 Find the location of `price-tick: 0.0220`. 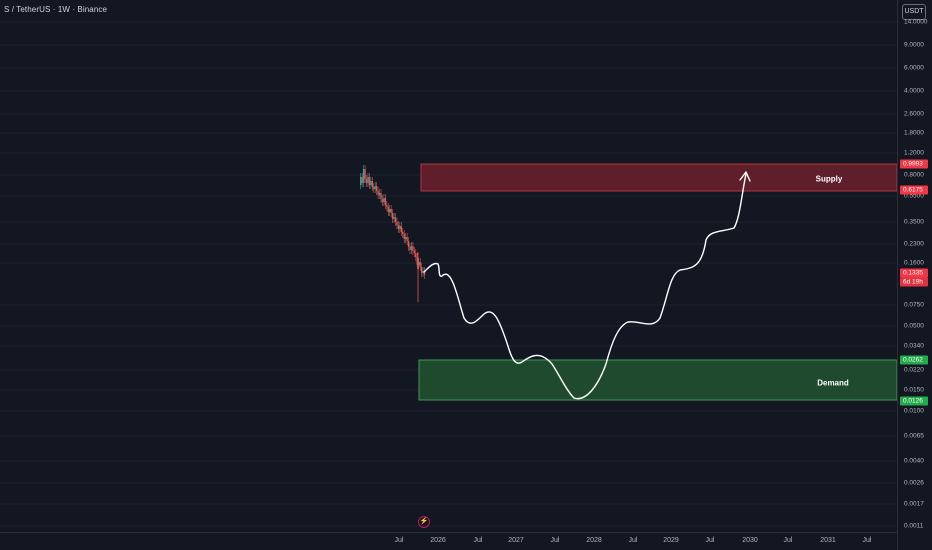

price-tick: 0.0220 is located at coordinates (914, 370).